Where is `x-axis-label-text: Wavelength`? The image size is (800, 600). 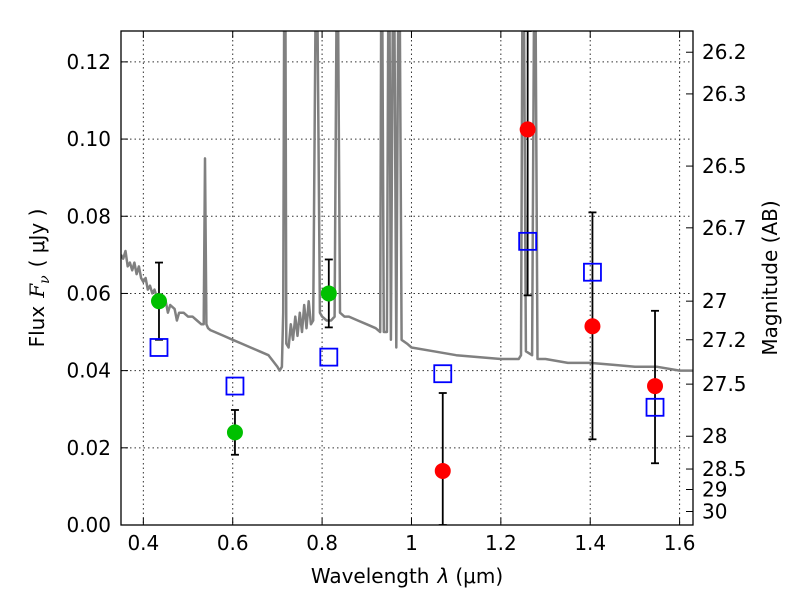 x-axis-label-text: Wavelength is located at coordinates (370, 576).